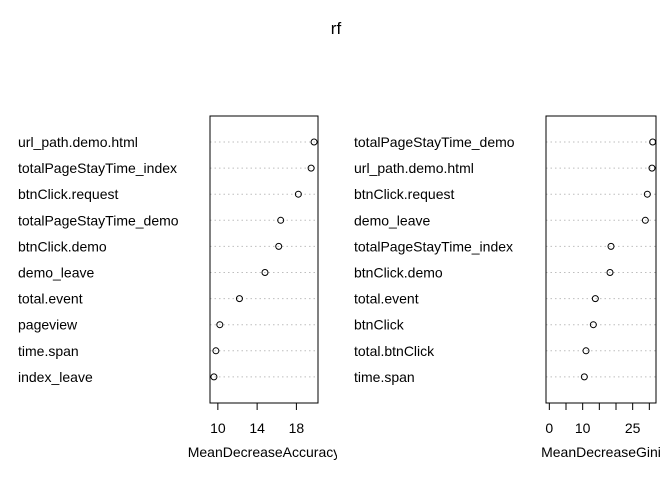 The width and height of the screenshot is (672, 480). What do you see at coordinates (264, 259) in the screenshot?
I see `acc-plot-box` at bounding box center [264, 259].